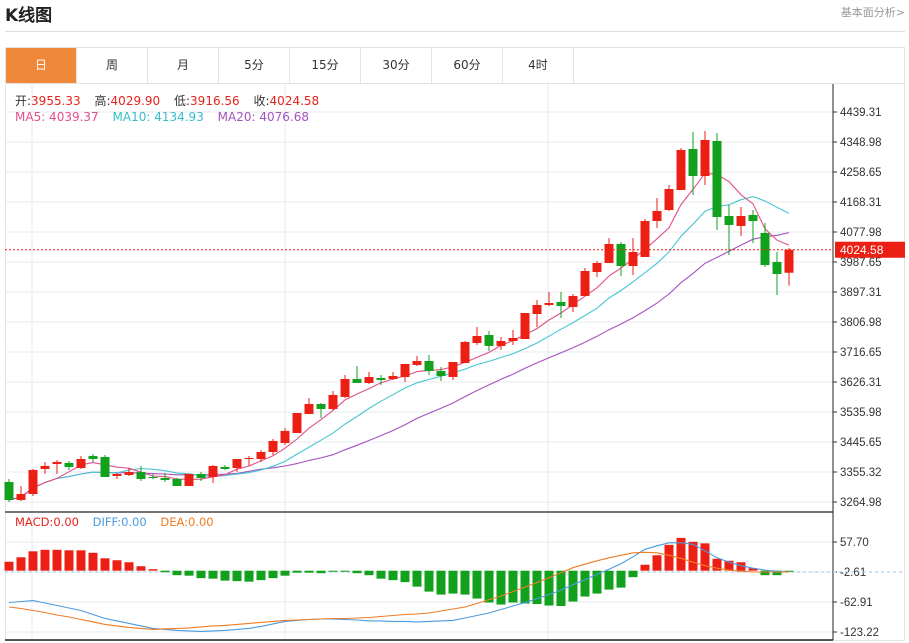 The width and height of the screenshot is (909, 643). Describe the element at coordinates (467, 65) in the screenshot. I see `tab-60min: 60分` at that location.